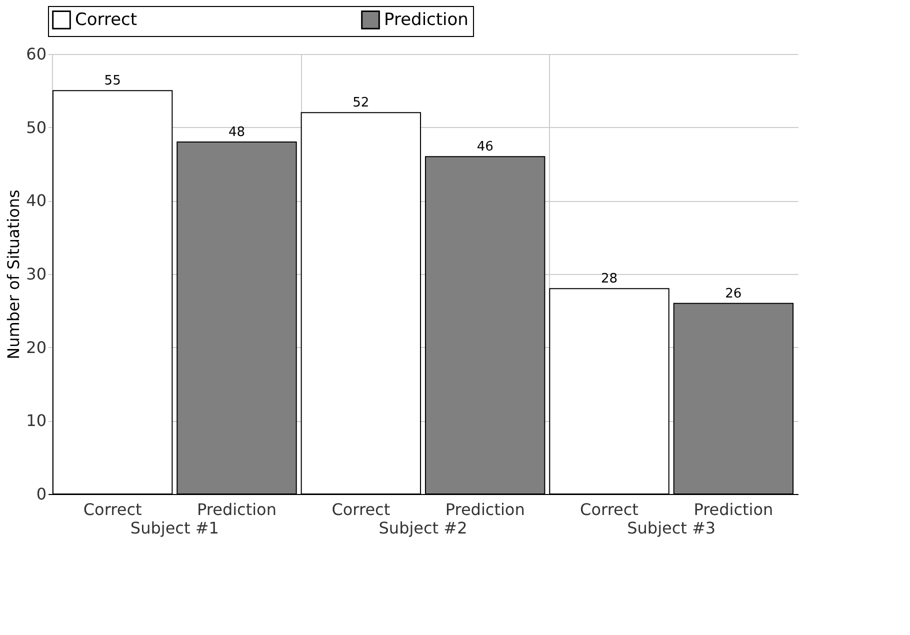  Describe the element at coordinates (174, 528) in the screenshot. I see `x-tick-label: Subject #1` at that location.